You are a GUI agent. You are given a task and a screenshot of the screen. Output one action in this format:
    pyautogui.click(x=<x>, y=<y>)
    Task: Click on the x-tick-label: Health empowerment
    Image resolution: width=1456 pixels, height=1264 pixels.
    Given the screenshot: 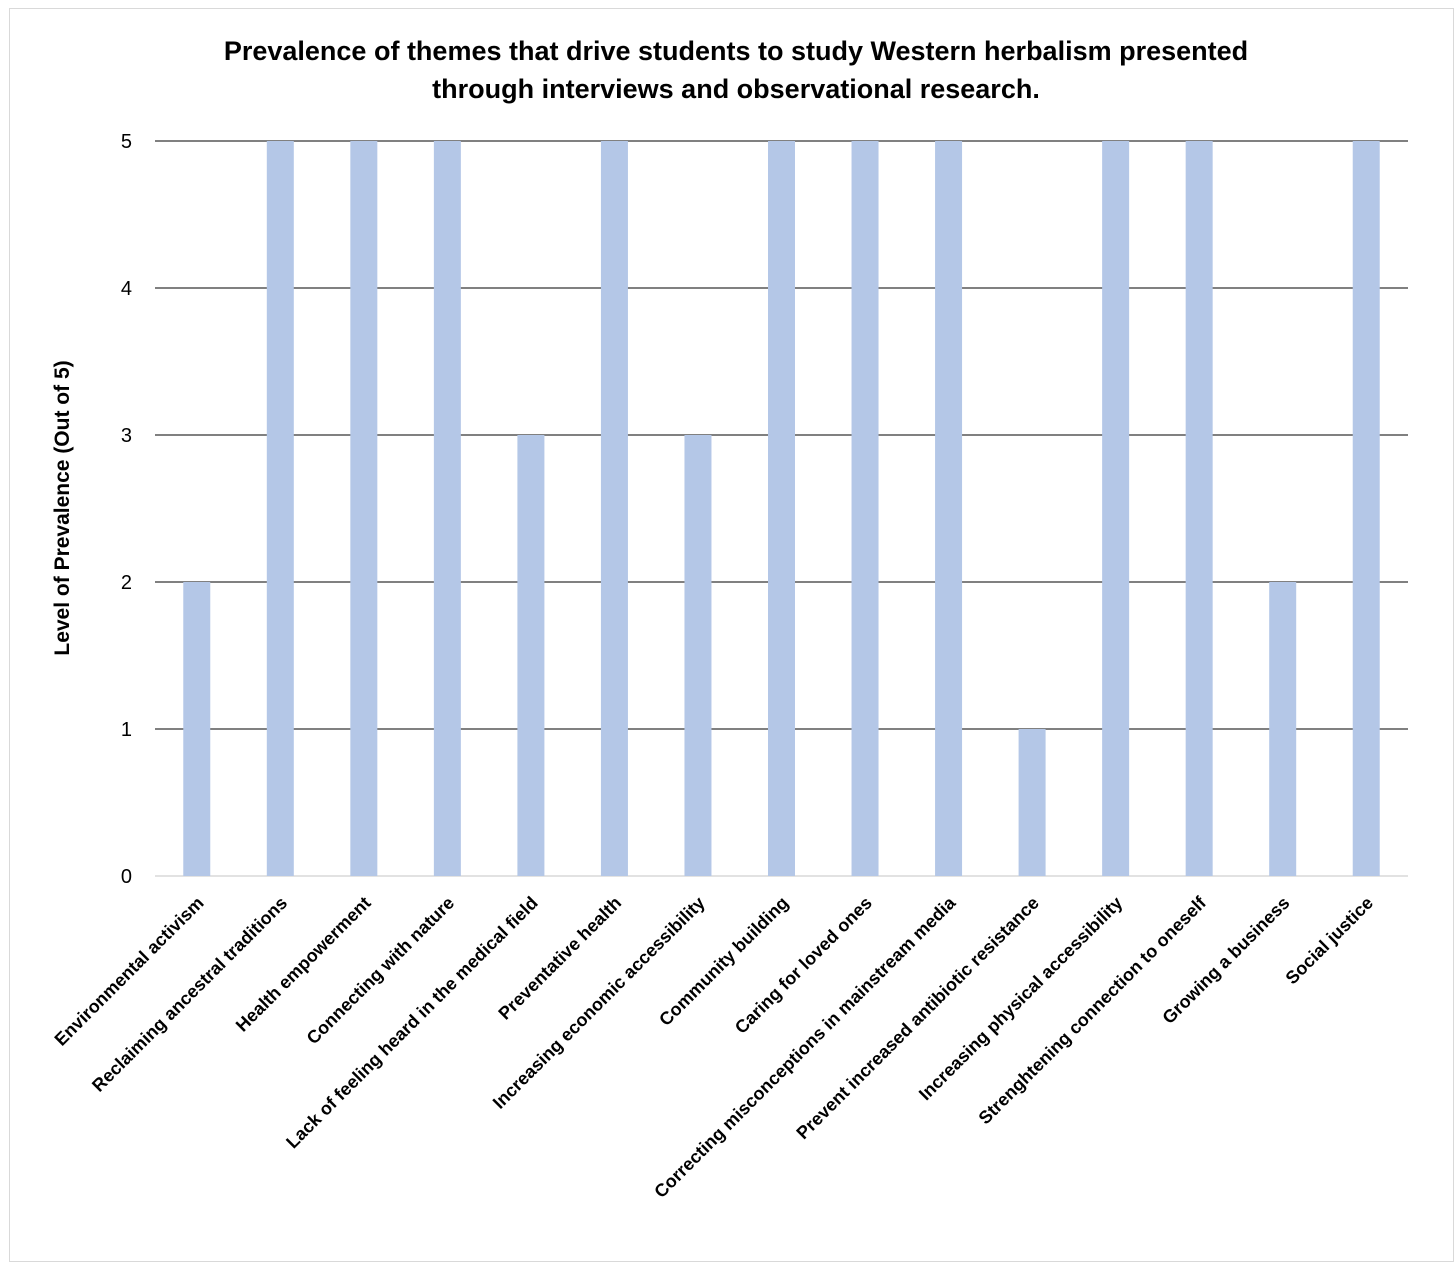 What is the action you would take?
    pyautogui.click(x=303, y=964)
    